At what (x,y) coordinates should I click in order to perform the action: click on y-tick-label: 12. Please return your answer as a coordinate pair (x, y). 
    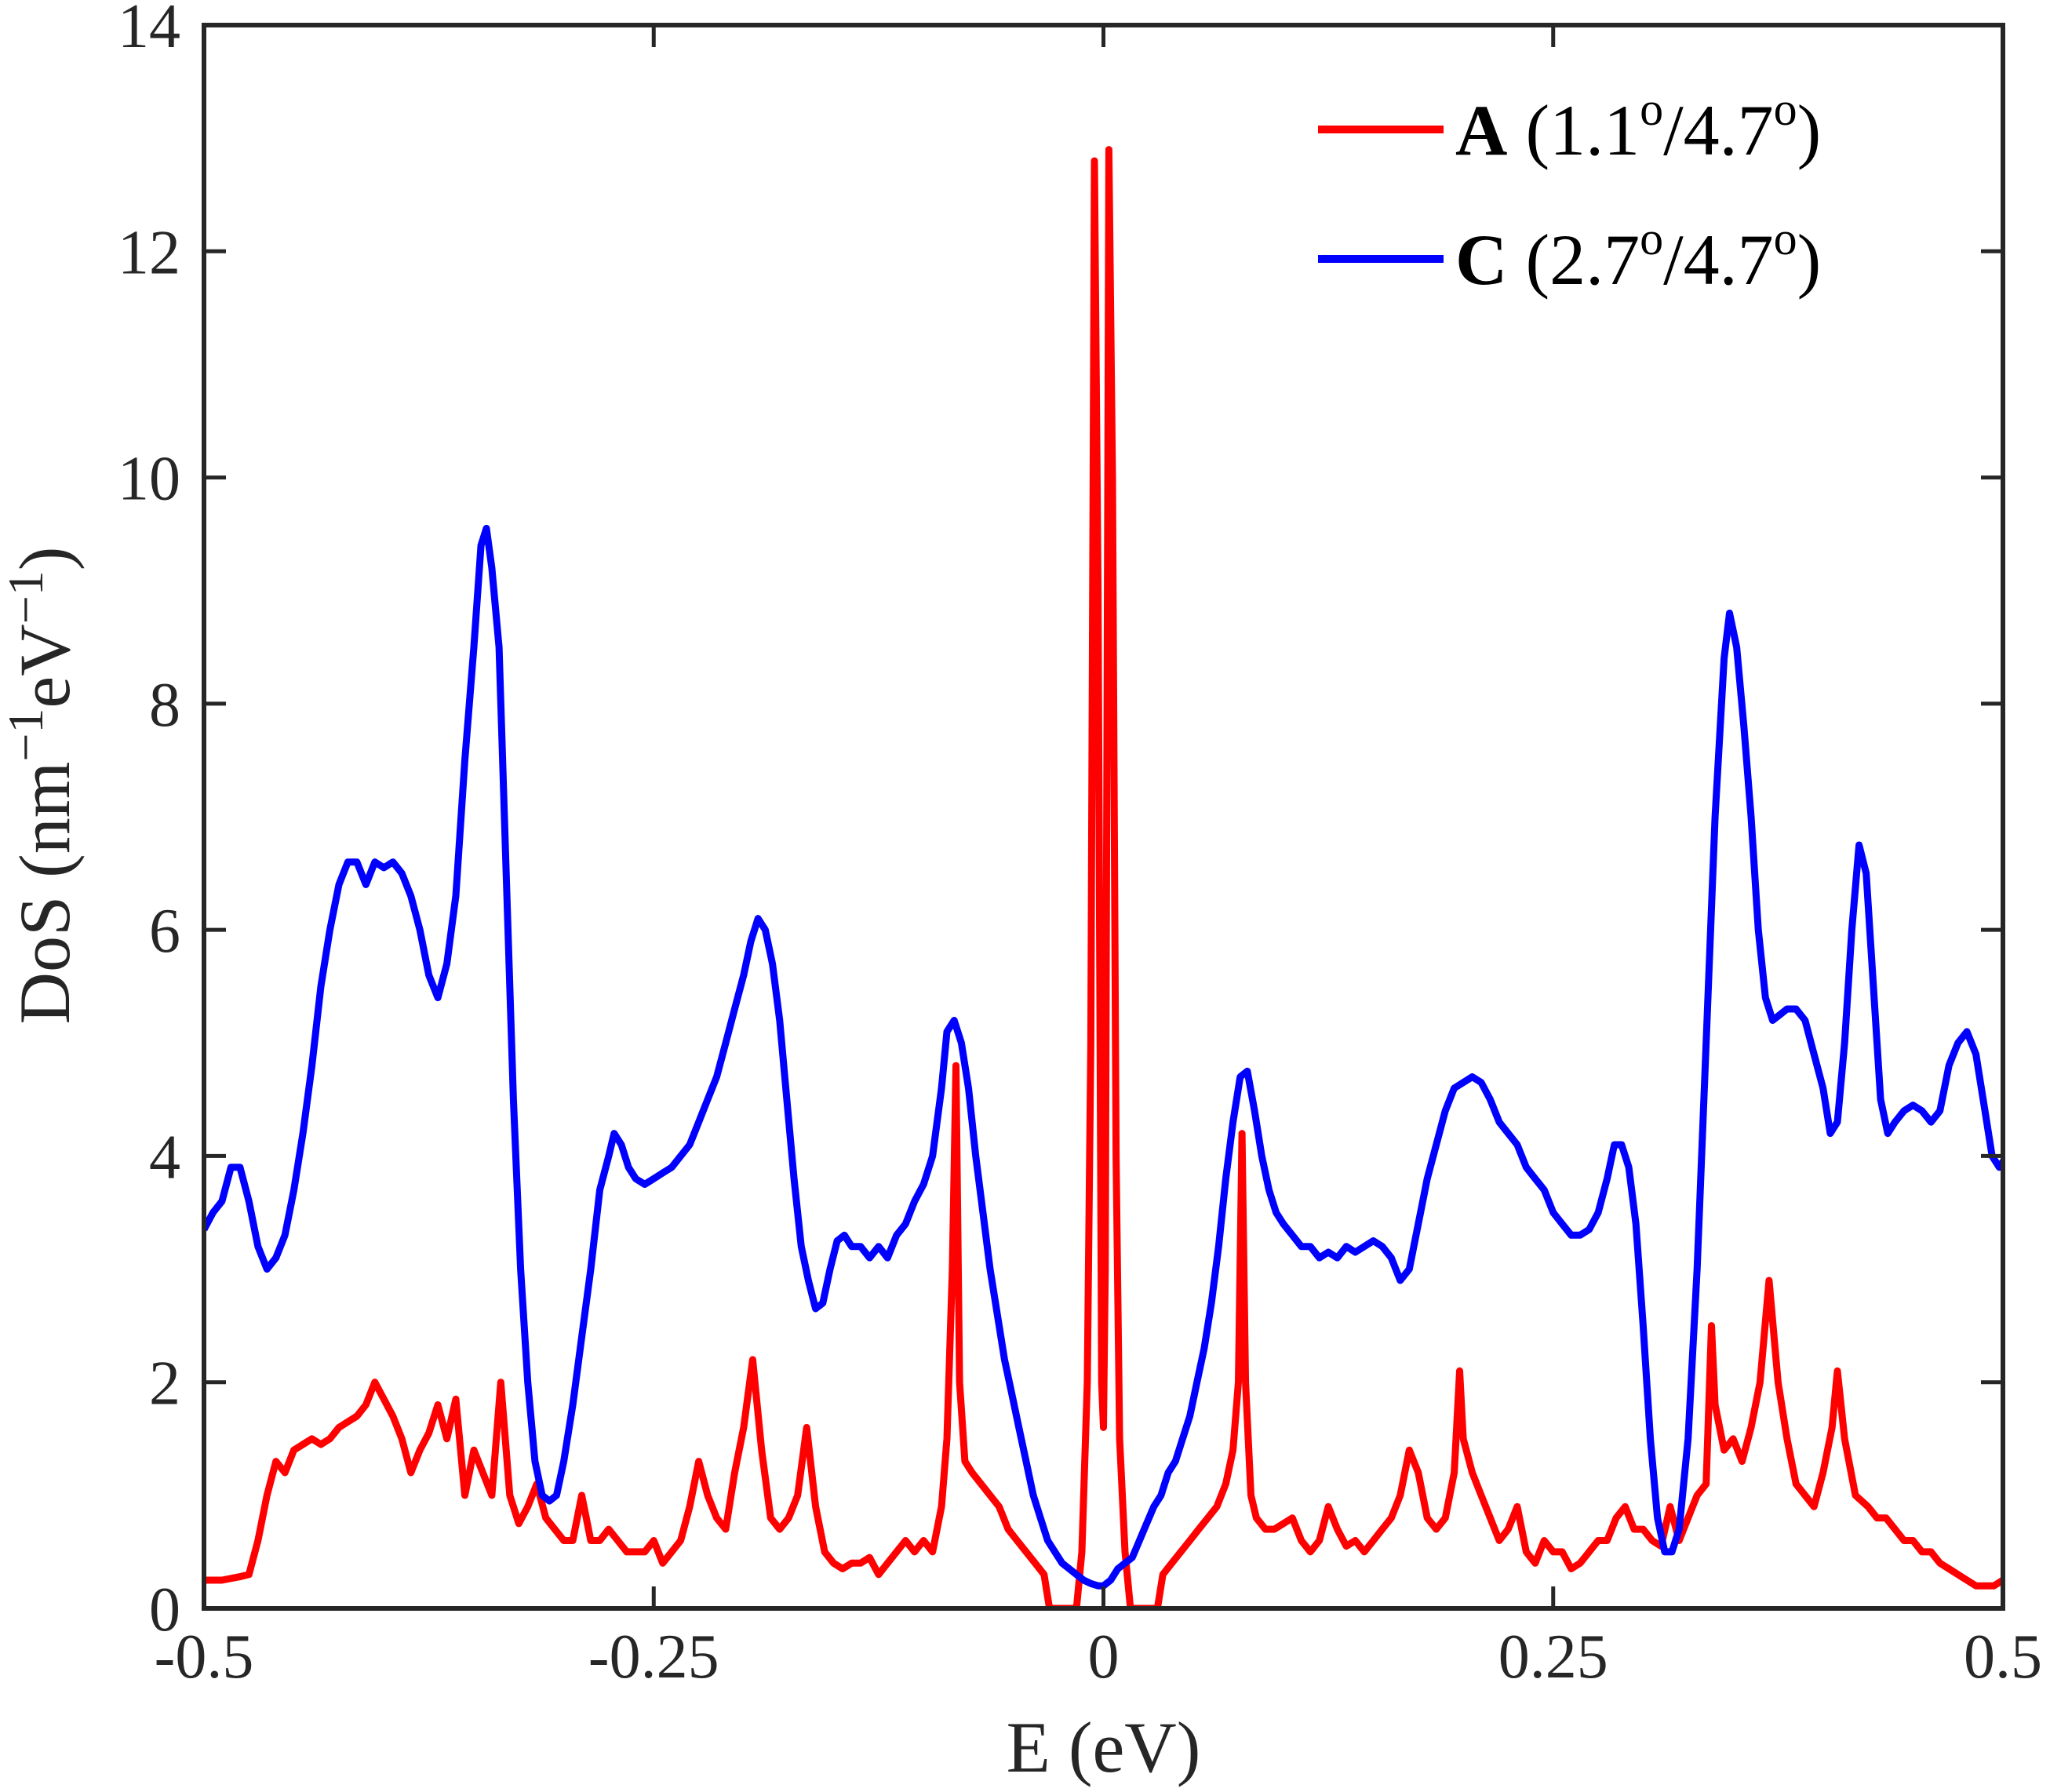
    Looking at the image, I should click on (149, 252).